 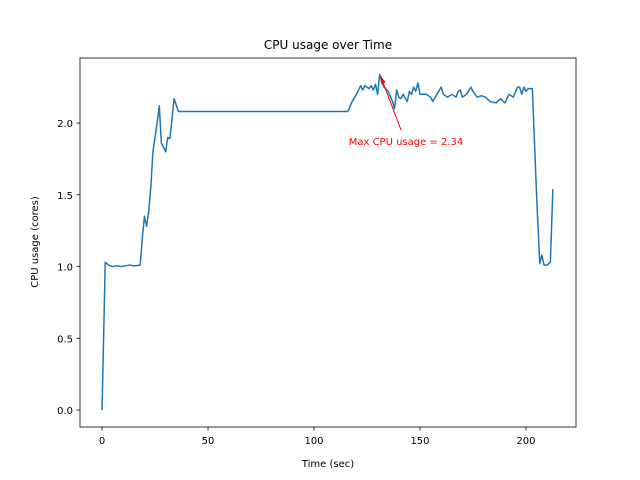 I want to click on chart-title: CPU usage over Time, so click(x=328, y=45).